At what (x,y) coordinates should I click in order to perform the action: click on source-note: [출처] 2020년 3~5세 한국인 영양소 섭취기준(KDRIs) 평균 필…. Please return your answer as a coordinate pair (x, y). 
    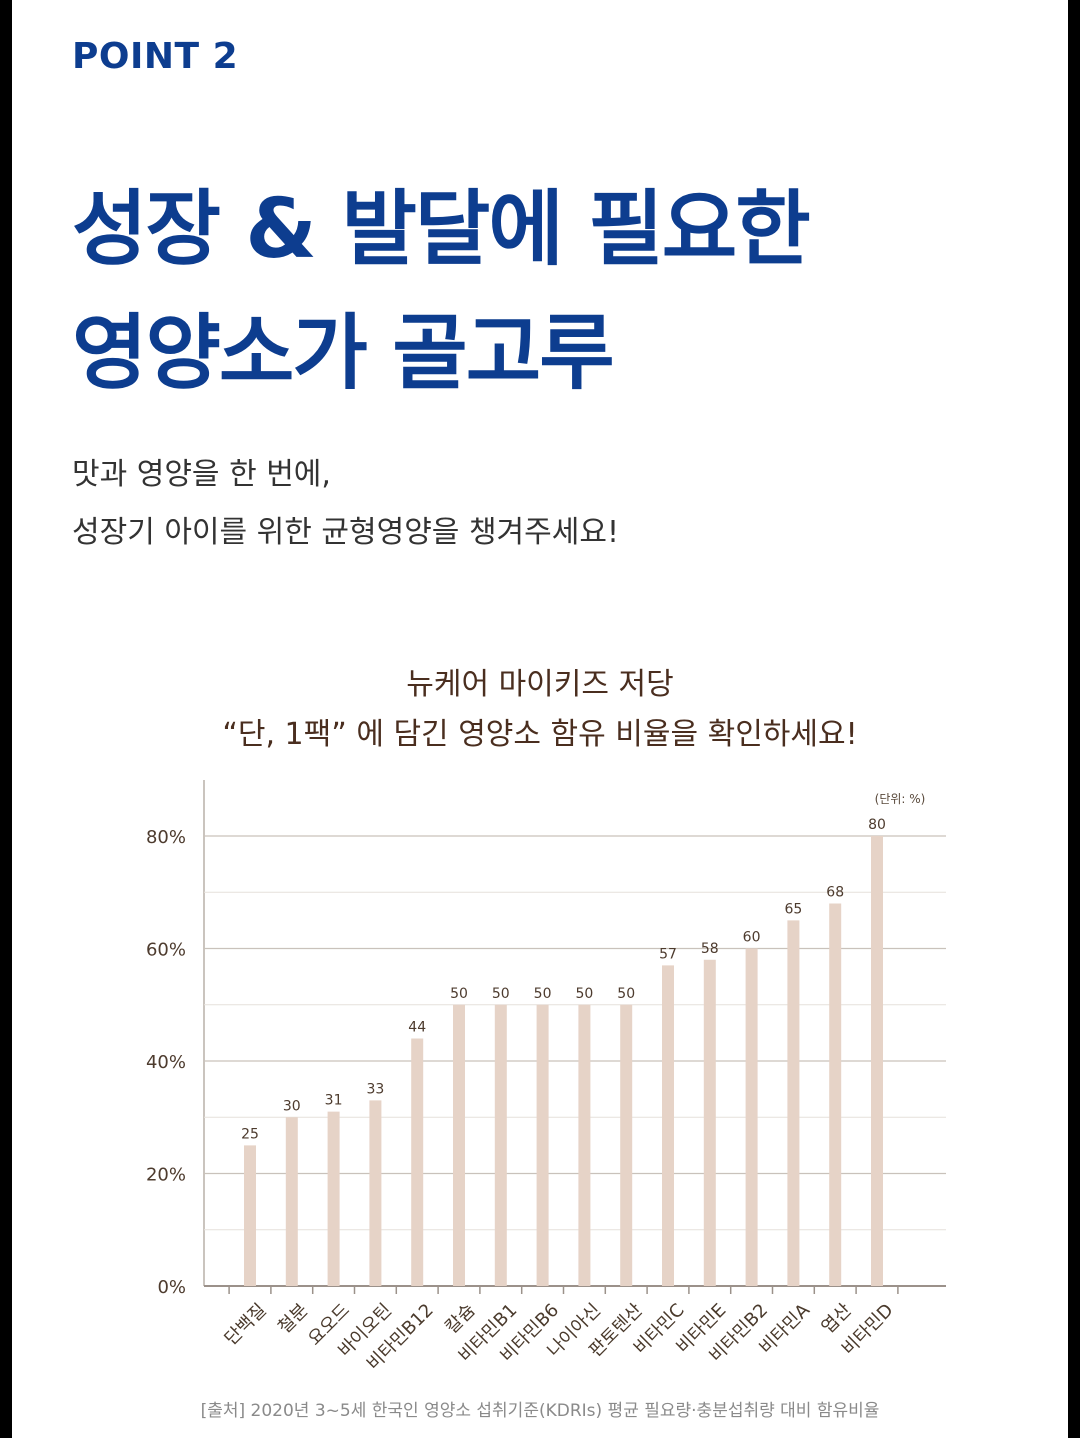
    Looking at the image, I should click on (540, 1411).